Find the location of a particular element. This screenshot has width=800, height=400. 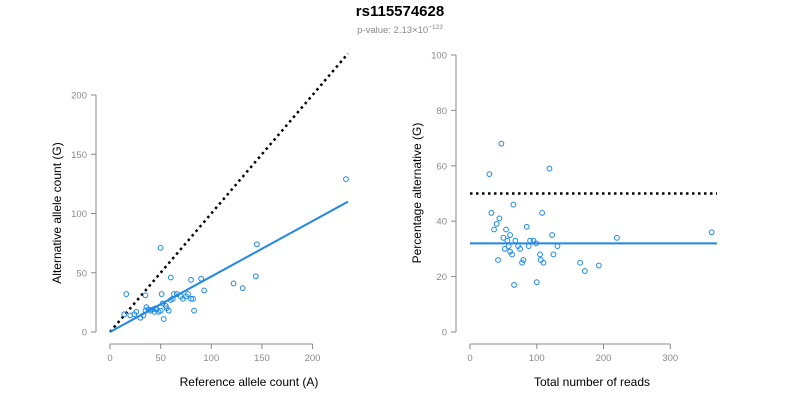

x-tick-label: 50 is located at coordinates (160, 358).